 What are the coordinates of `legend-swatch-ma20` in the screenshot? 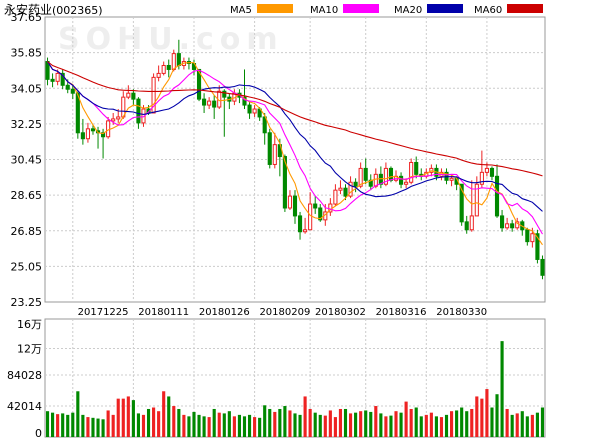 It's located at (445, 8).